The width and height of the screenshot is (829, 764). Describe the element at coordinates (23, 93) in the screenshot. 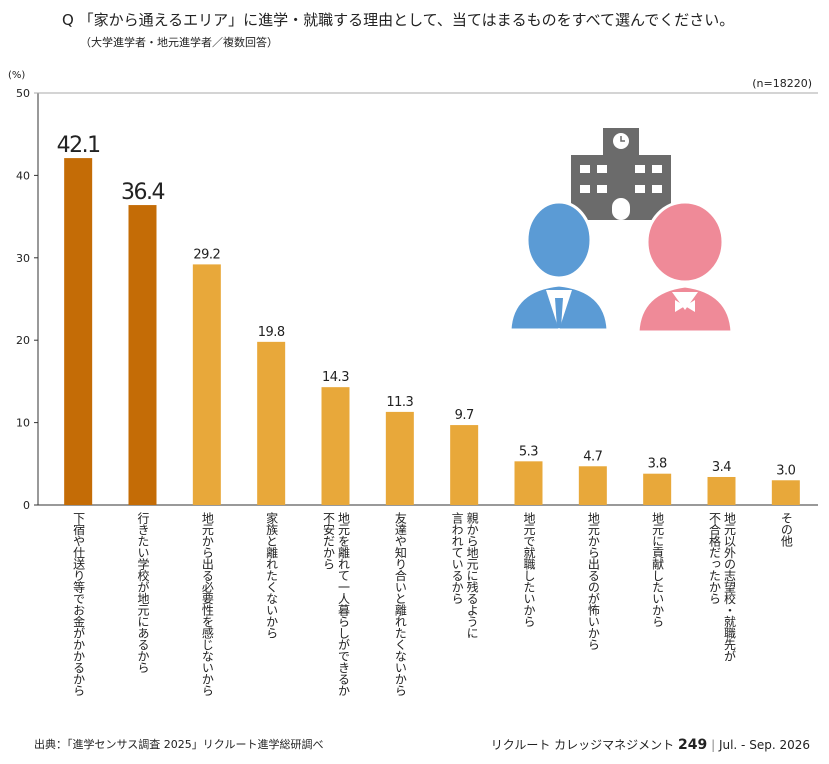

I see `y-tick-label: 50` at that location.